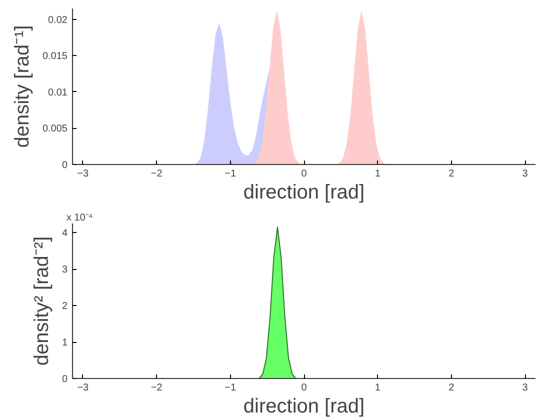 The image size is (541, 420). I want to click on y-tick-label: 4, so click(65, 234).